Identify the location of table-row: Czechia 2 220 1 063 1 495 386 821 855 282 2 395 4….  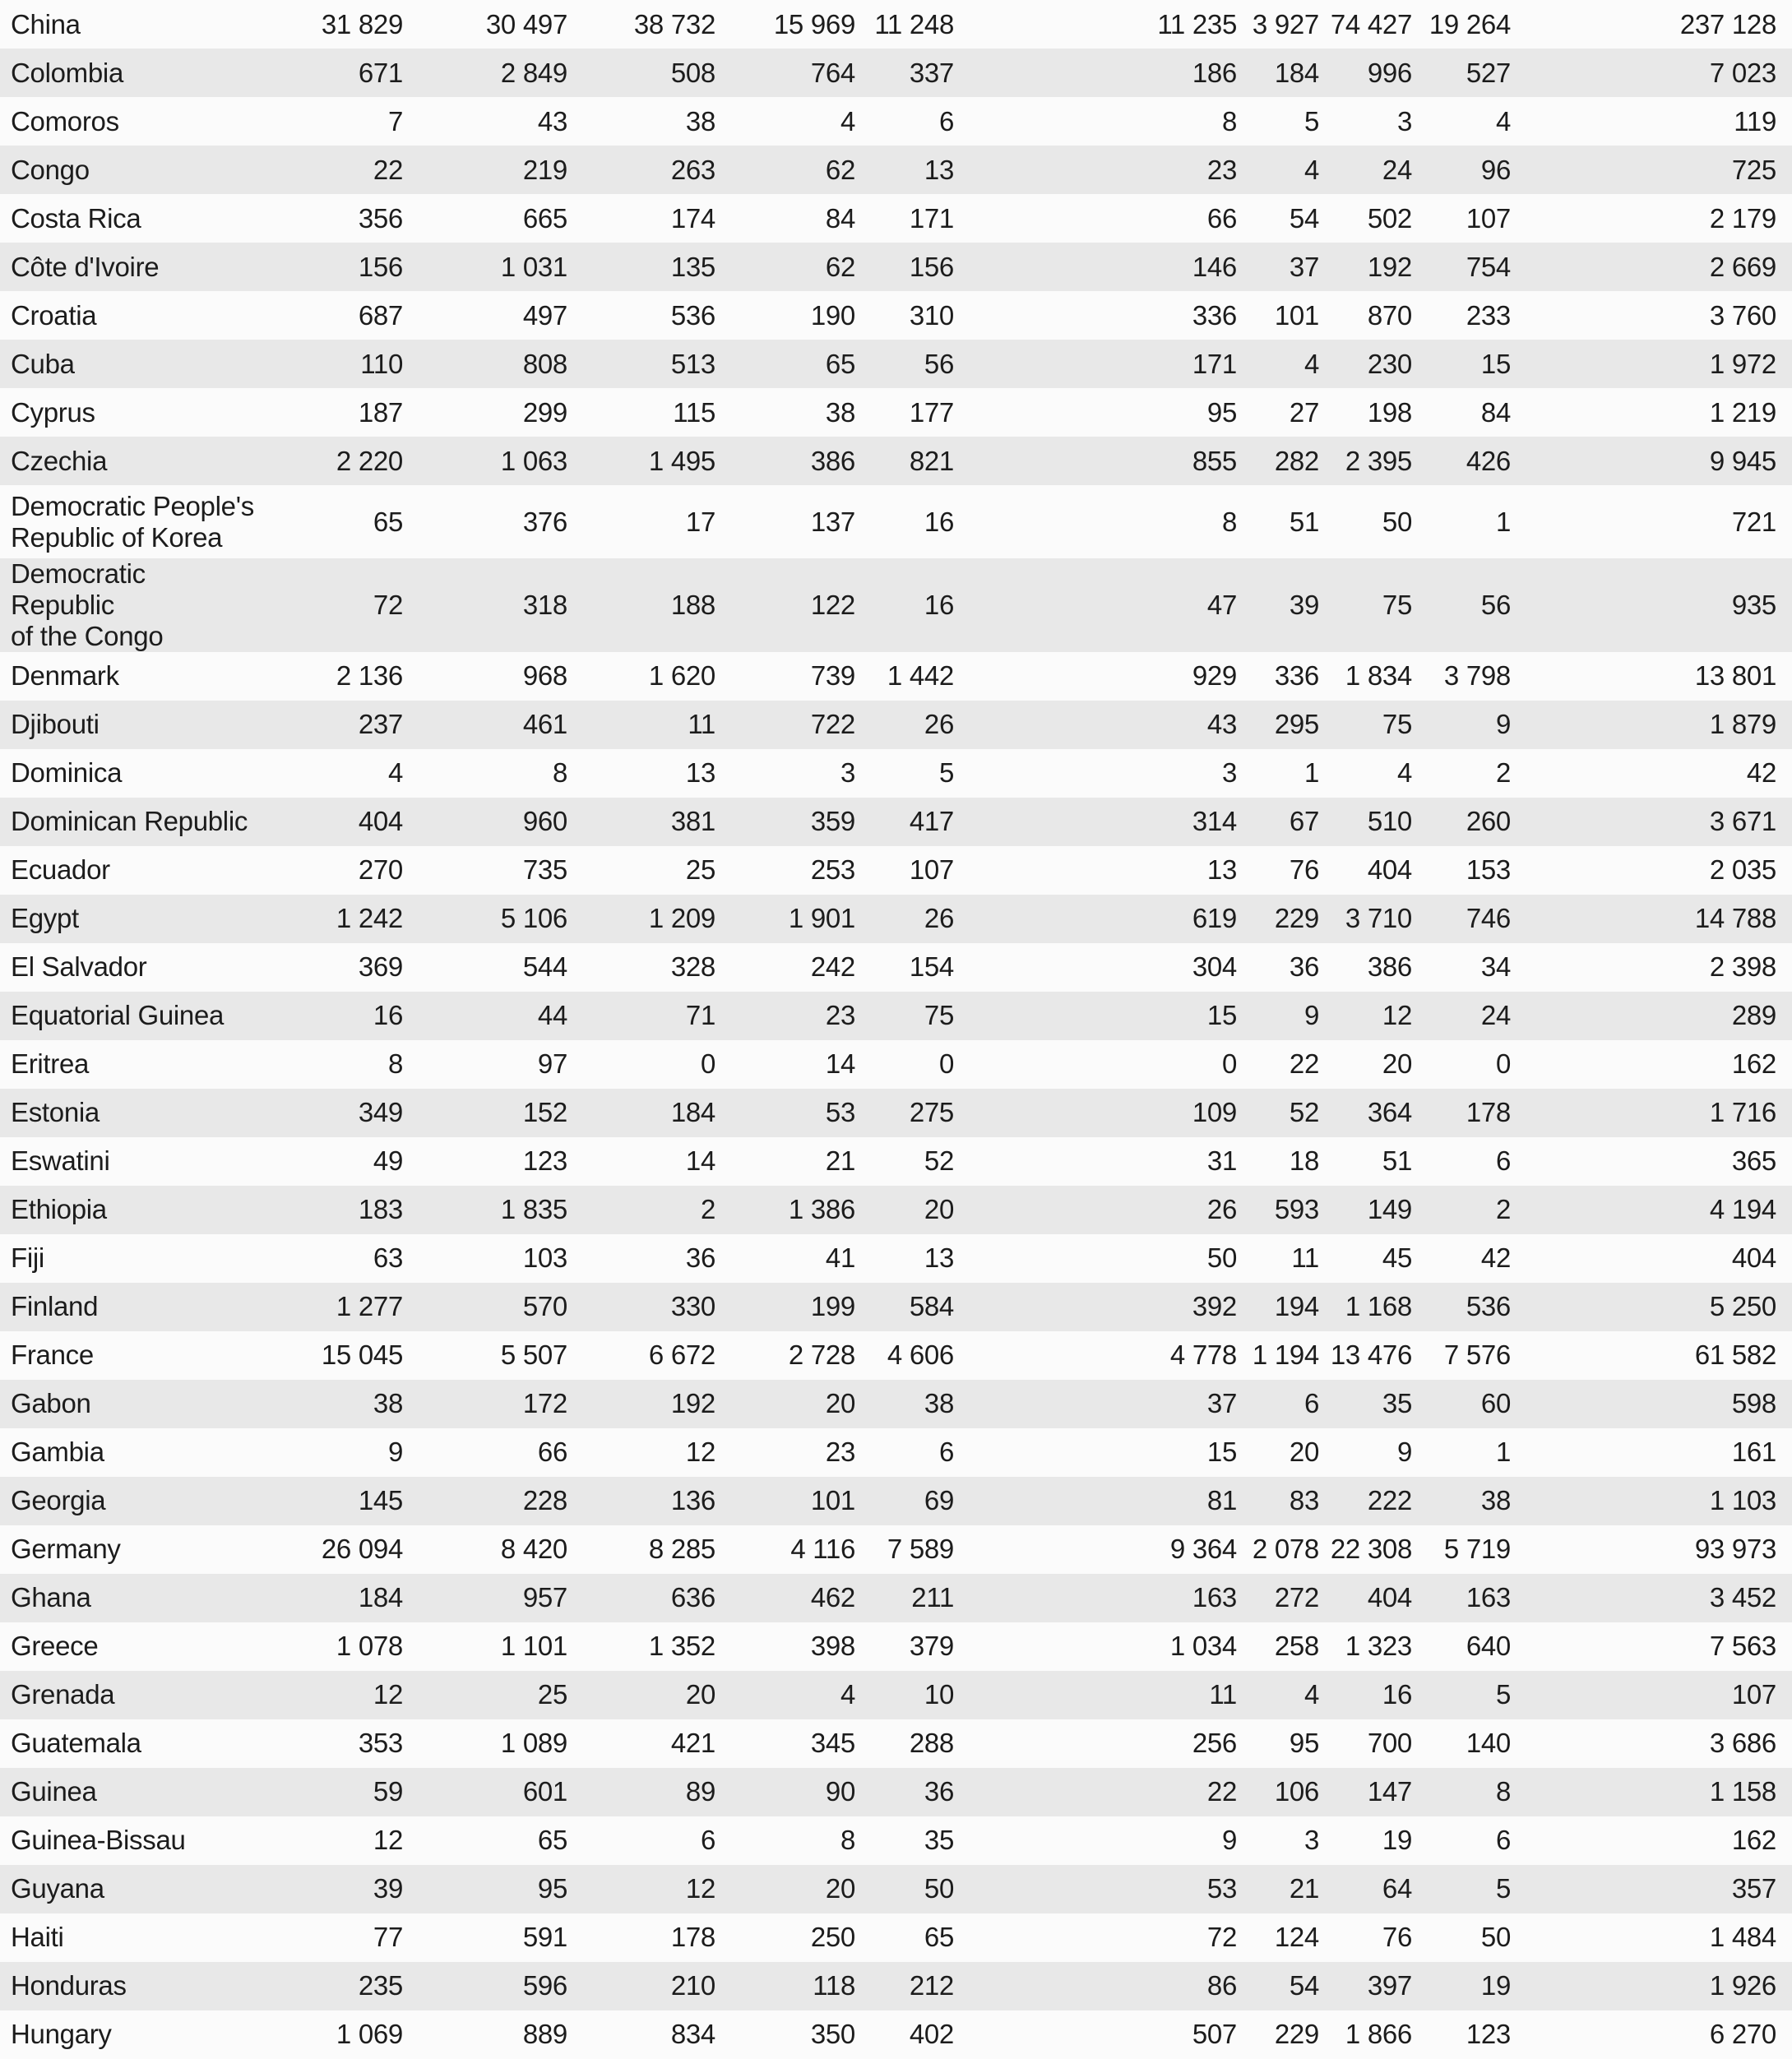
(896, 461).